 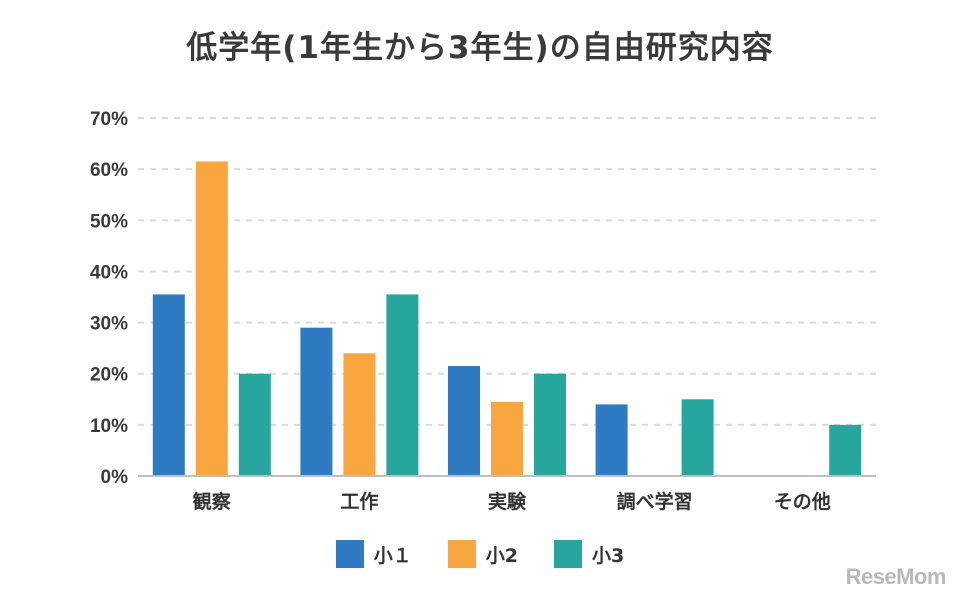 I want to click on legend-item-1: 小１, so click(x=373, y=554).